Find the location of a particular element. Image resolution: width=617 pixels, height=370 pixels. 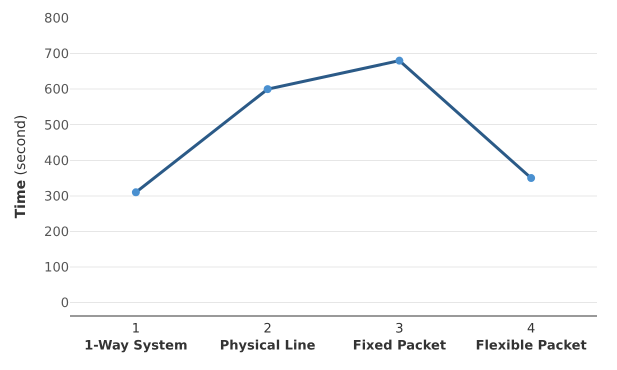

y-tick-label: 0 is located at coordinates (64, 304).